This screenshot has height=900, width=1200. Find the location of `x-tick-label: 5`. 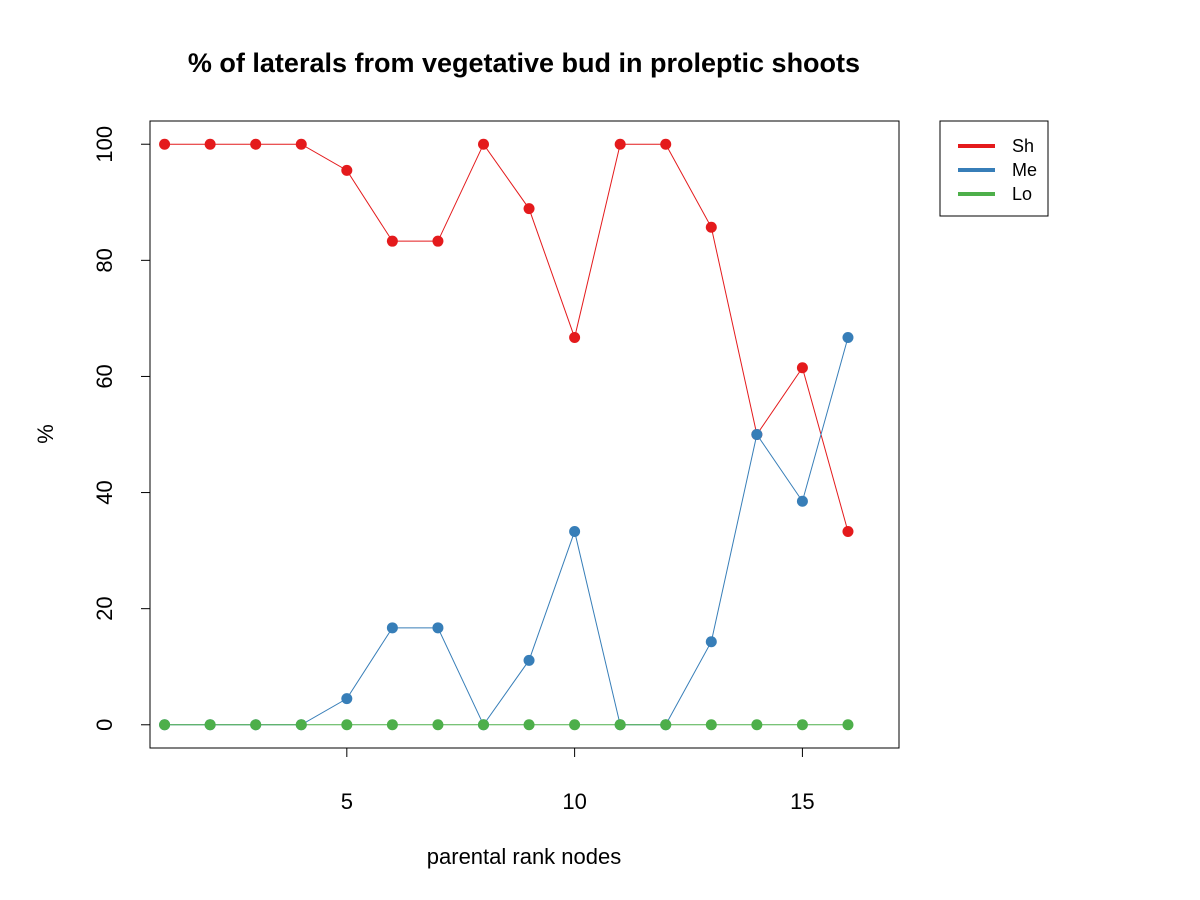

x-tick-label: 5 is located at coordinates (347, 801).